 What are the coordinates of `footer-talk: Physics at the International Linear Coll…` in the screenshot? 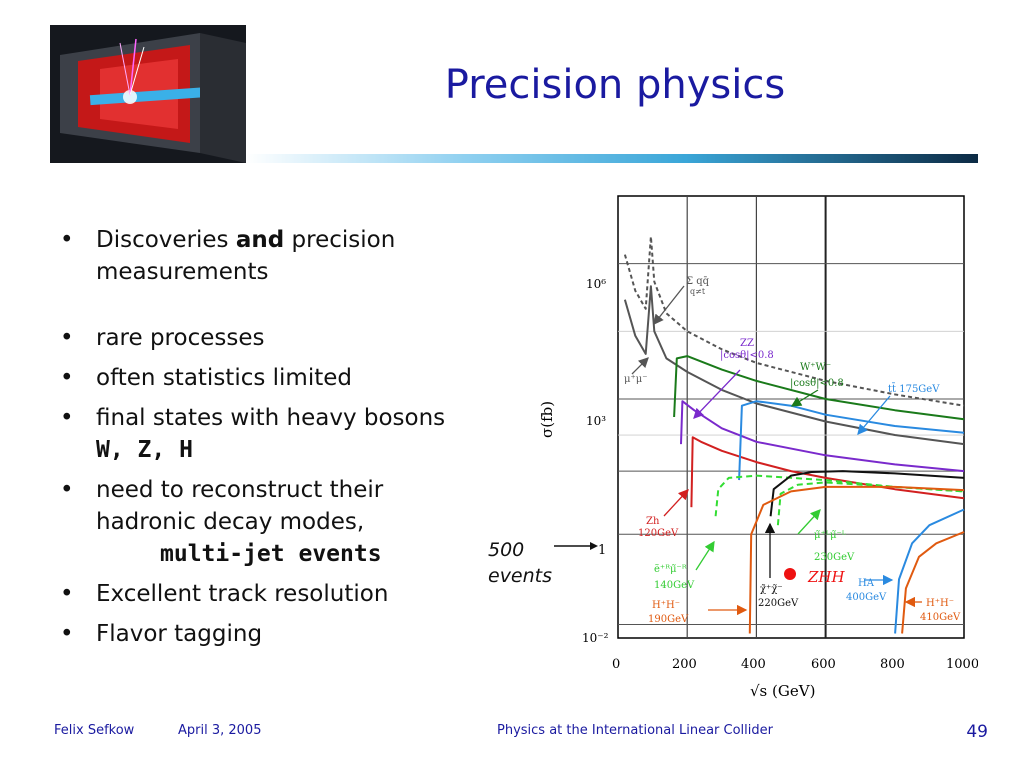 It's located at (635, 730).